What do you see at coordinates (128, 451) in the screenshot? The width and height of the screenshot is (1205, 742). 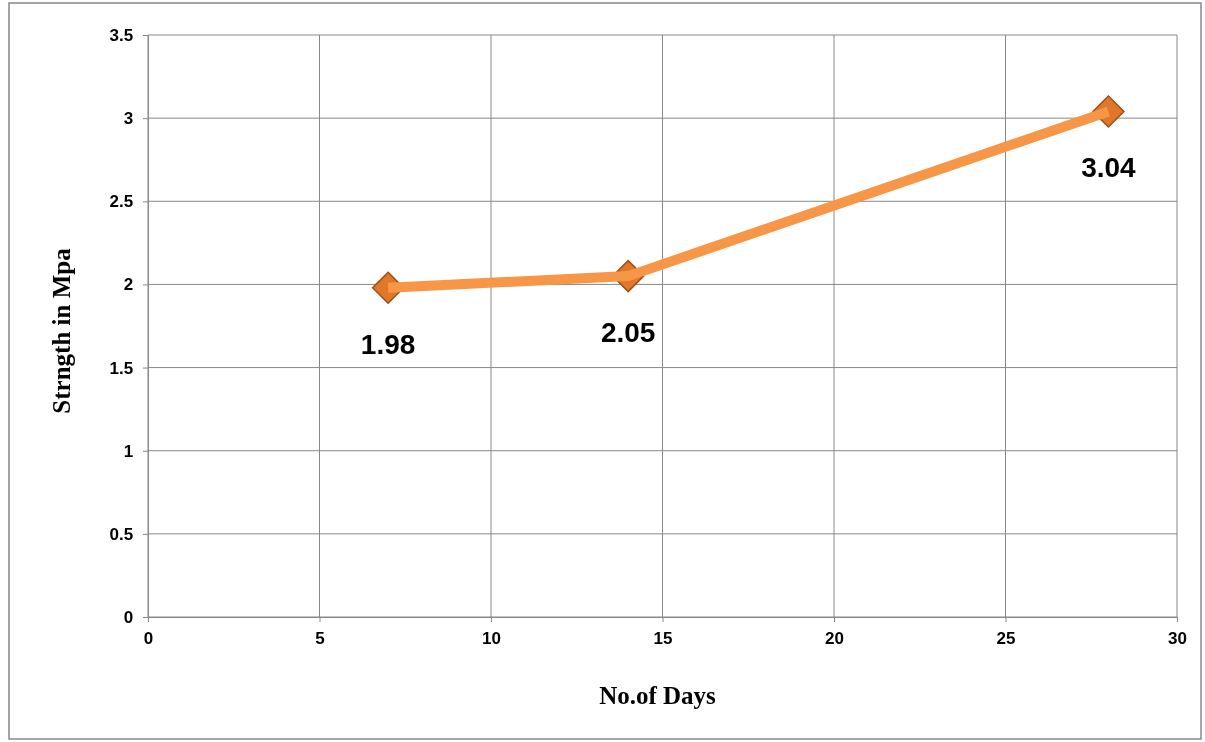 I see `y-tick-label: 1` at bounding box center [128, 451].